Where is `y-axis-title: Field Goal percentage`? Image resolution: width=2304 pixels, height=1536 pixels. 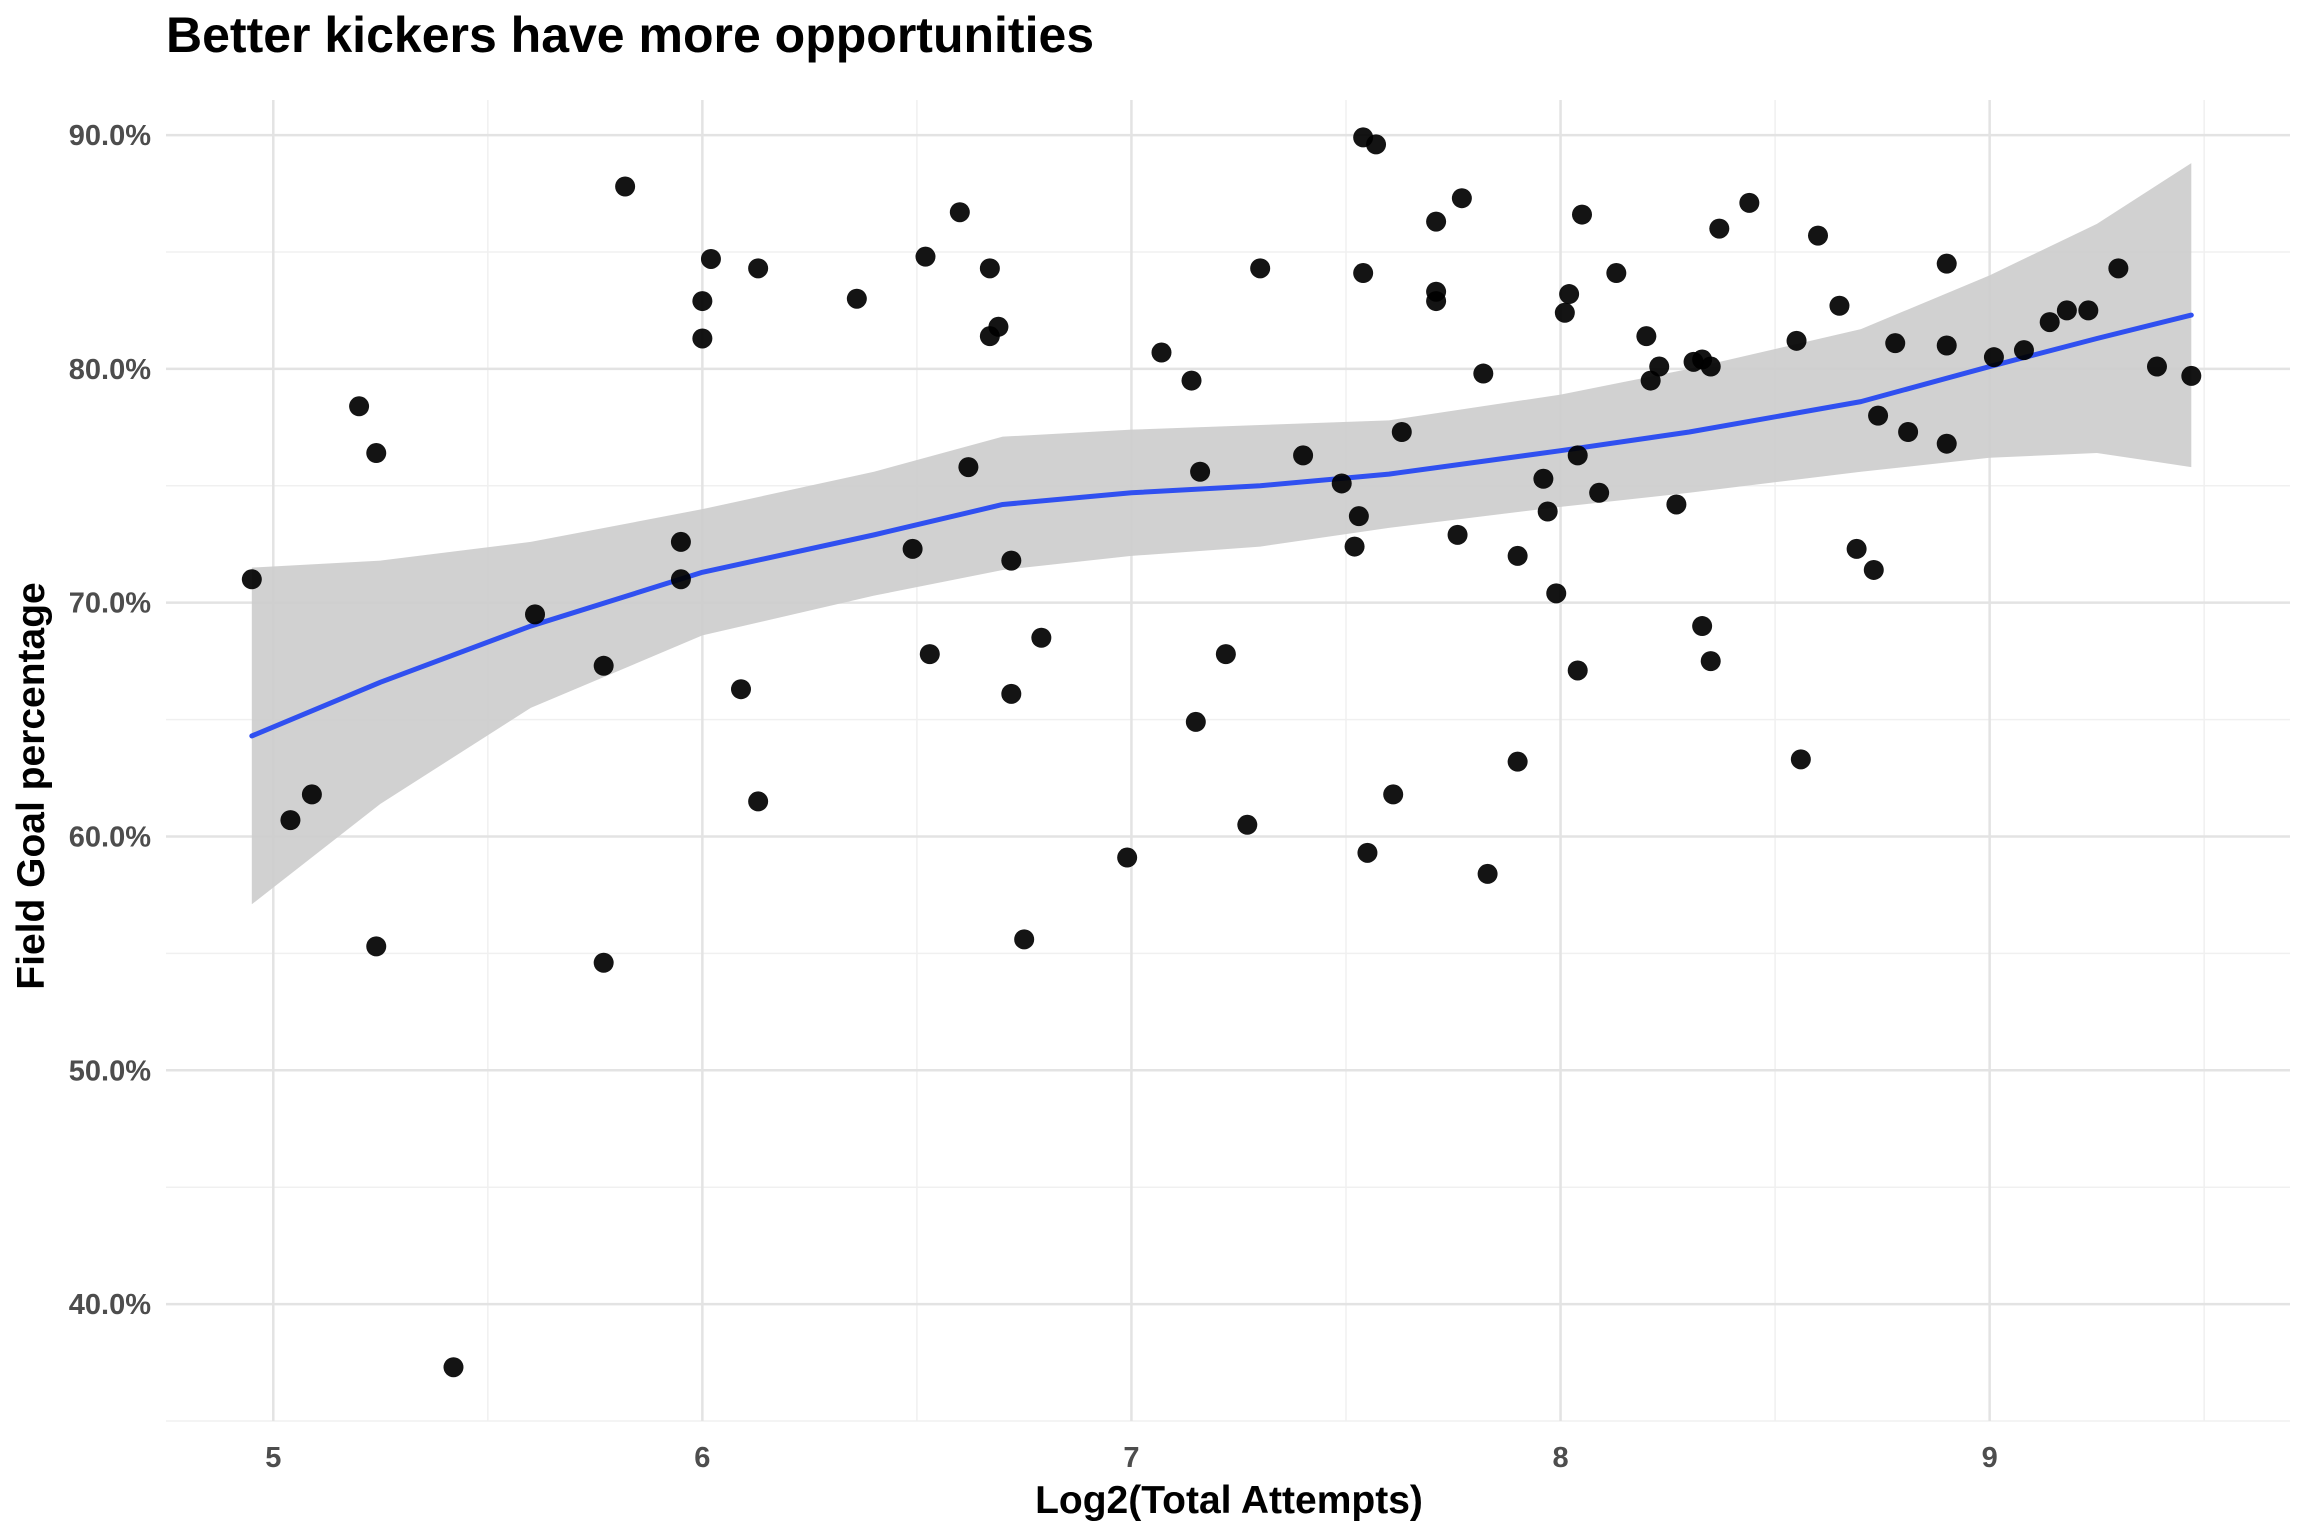 y-axis-title: Field Goal percentage is located at coordinates (31, 785).